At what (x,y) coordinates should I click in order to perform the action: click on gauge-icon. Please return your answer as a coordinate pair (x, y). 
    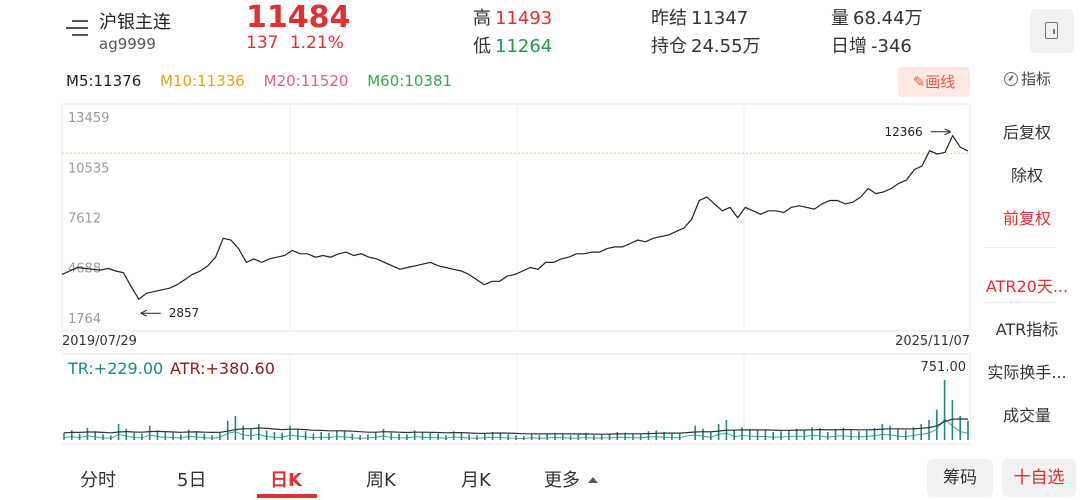
    Looking at the image, I should click on (1011, 79).